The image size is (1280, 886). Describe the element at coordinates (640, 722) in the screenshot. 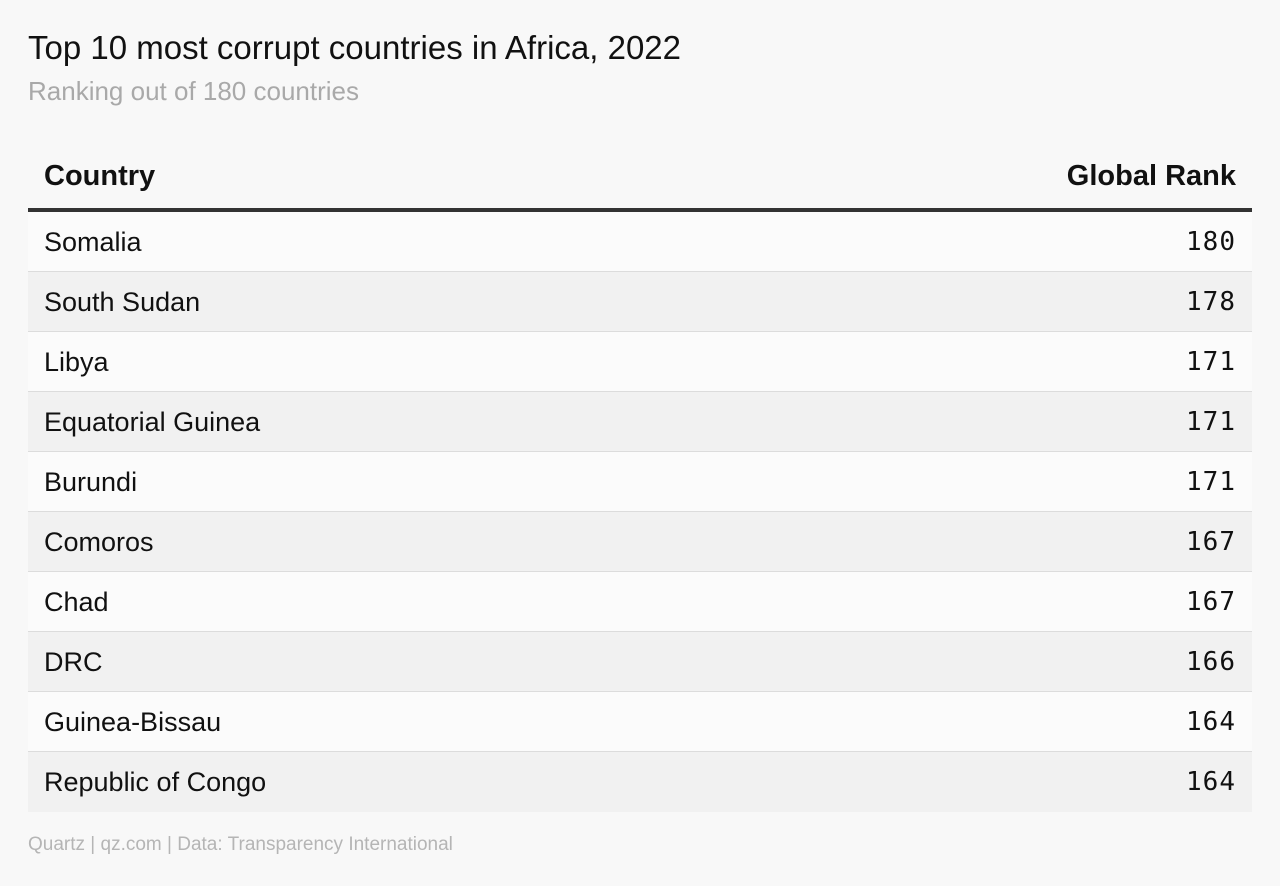

I see `table-row: Guinea-Bissau 164` at that location.